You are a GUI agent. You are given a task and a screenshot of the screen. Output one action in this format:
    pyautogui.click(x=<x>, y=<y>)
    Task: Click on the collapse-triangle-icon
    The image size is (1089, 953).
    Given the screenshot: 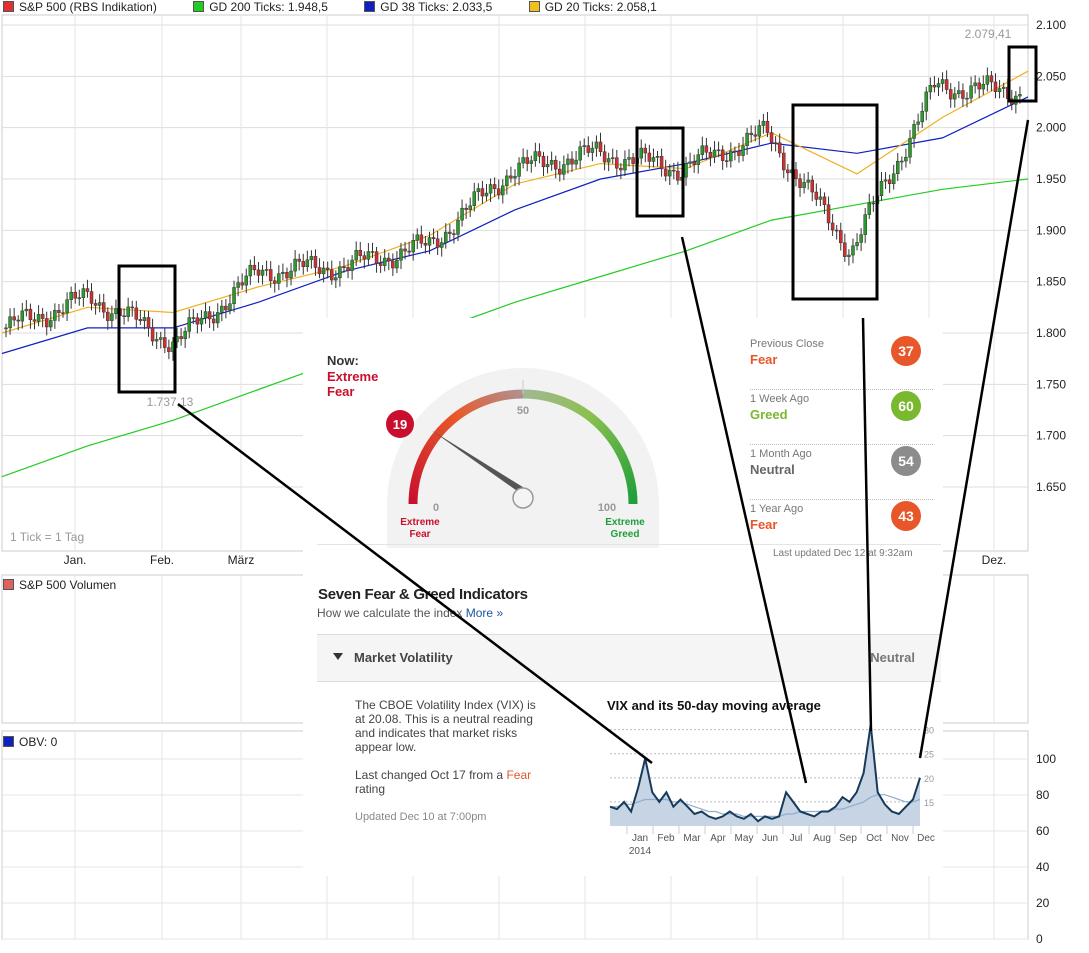 What is the action you would take?
    pyautogui.click(x=338, y=656)
    